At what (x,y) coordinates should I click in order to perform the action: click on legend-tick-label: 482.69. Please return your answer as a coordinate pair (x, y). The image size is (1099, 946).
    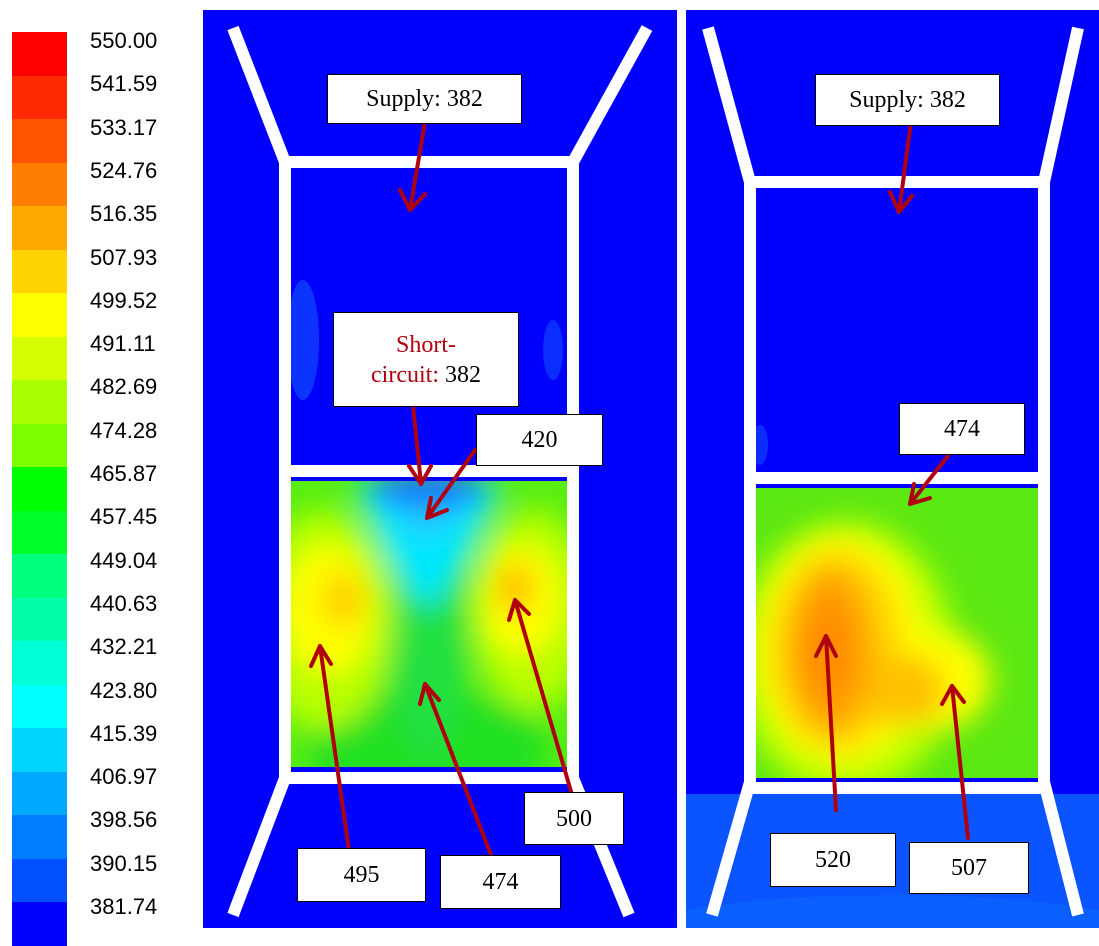
    Looking at the image, I should click on (124, 387).